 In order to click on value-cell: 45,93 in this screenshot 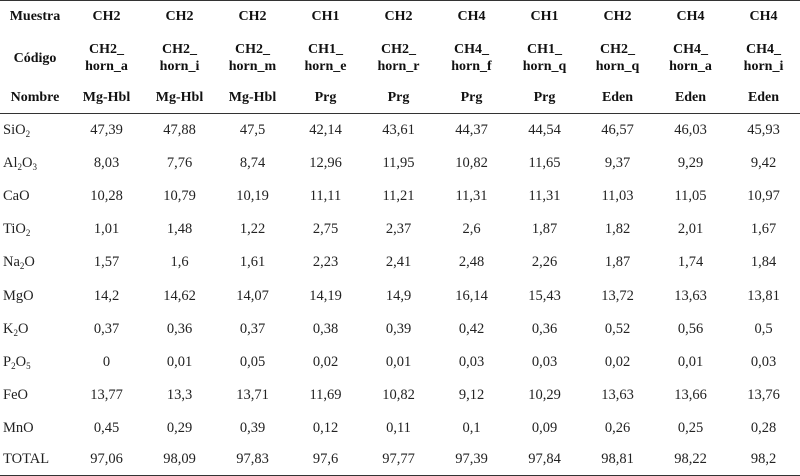, I will do `click(763, 130)`.